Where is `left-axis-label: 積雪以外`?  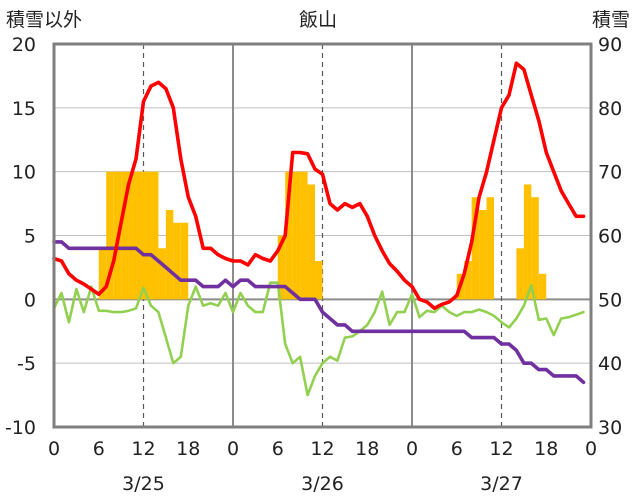 left-axis-label: 積雪以外 is located at coordinates (44, 20).